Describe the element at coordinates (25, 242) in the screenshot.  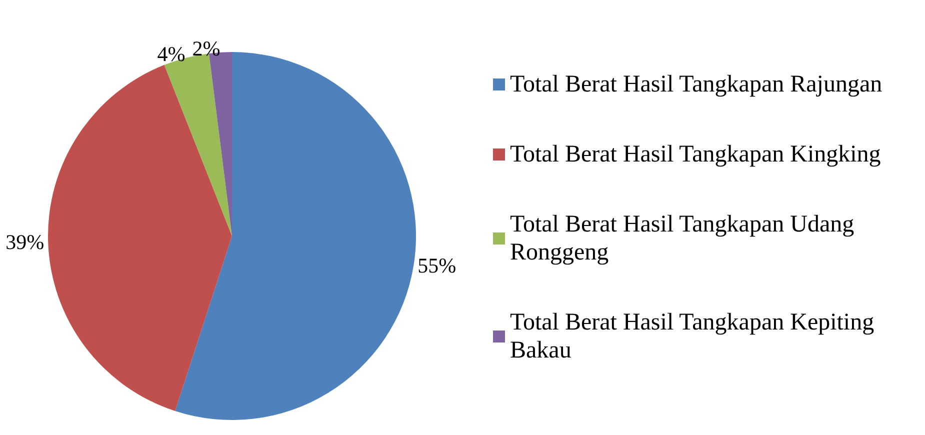
I see `data-label: 39%` at that location.